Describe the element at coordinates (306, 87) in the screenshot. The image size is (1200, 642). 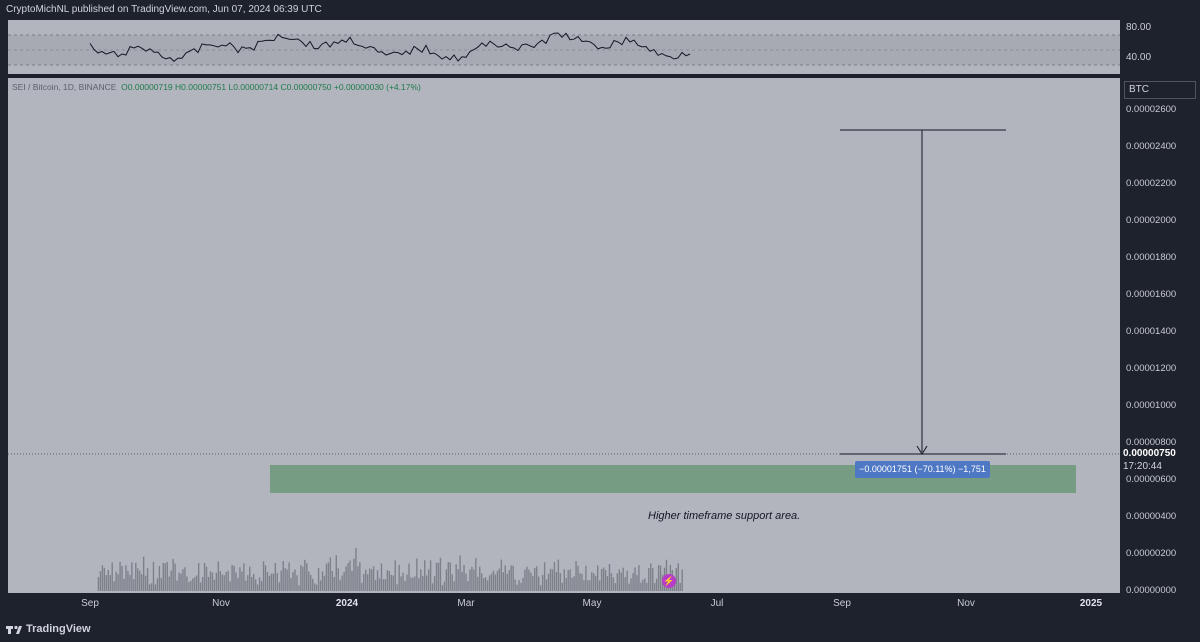
I see `legend-close: C0.00000750` at that location.